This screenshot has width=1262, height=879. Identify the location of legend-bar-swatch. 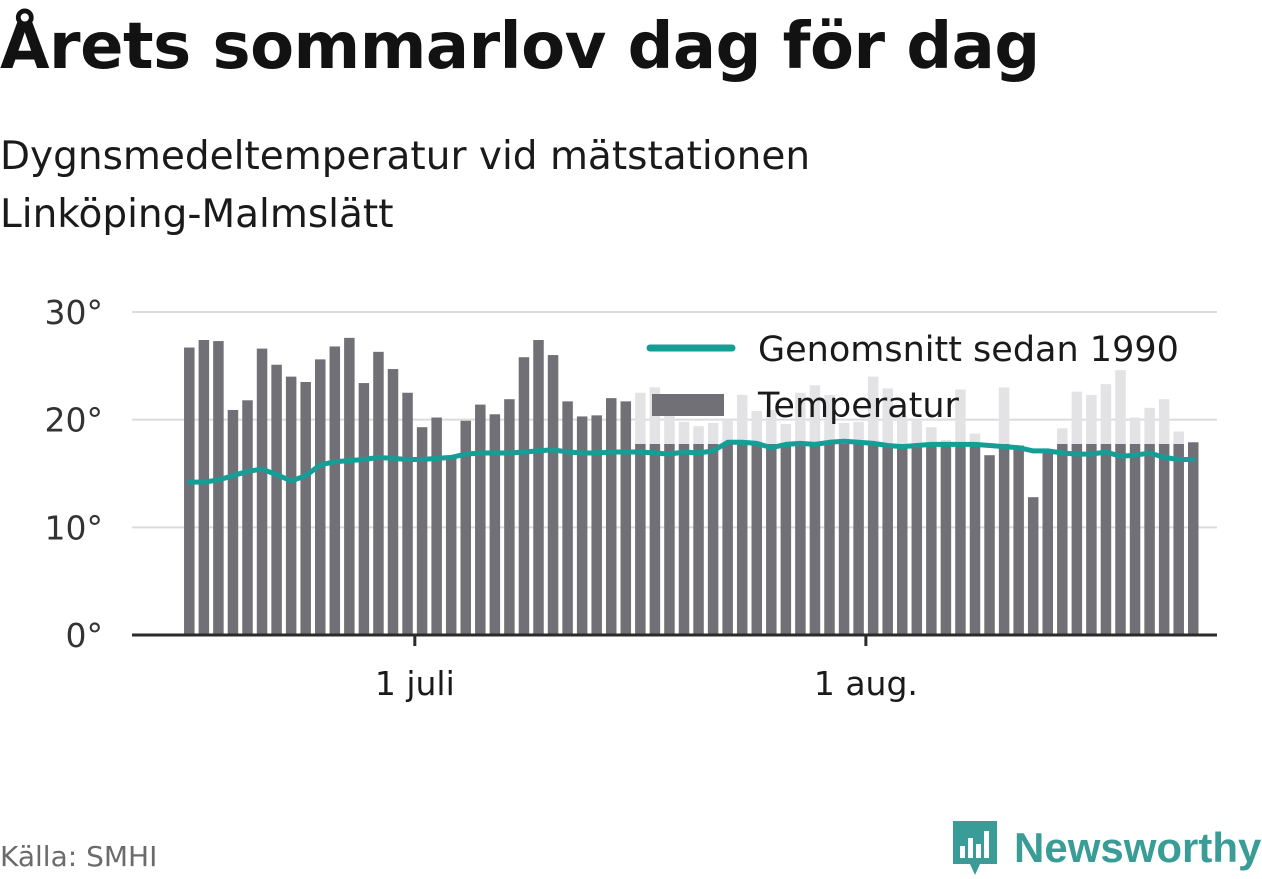
(688, 405).